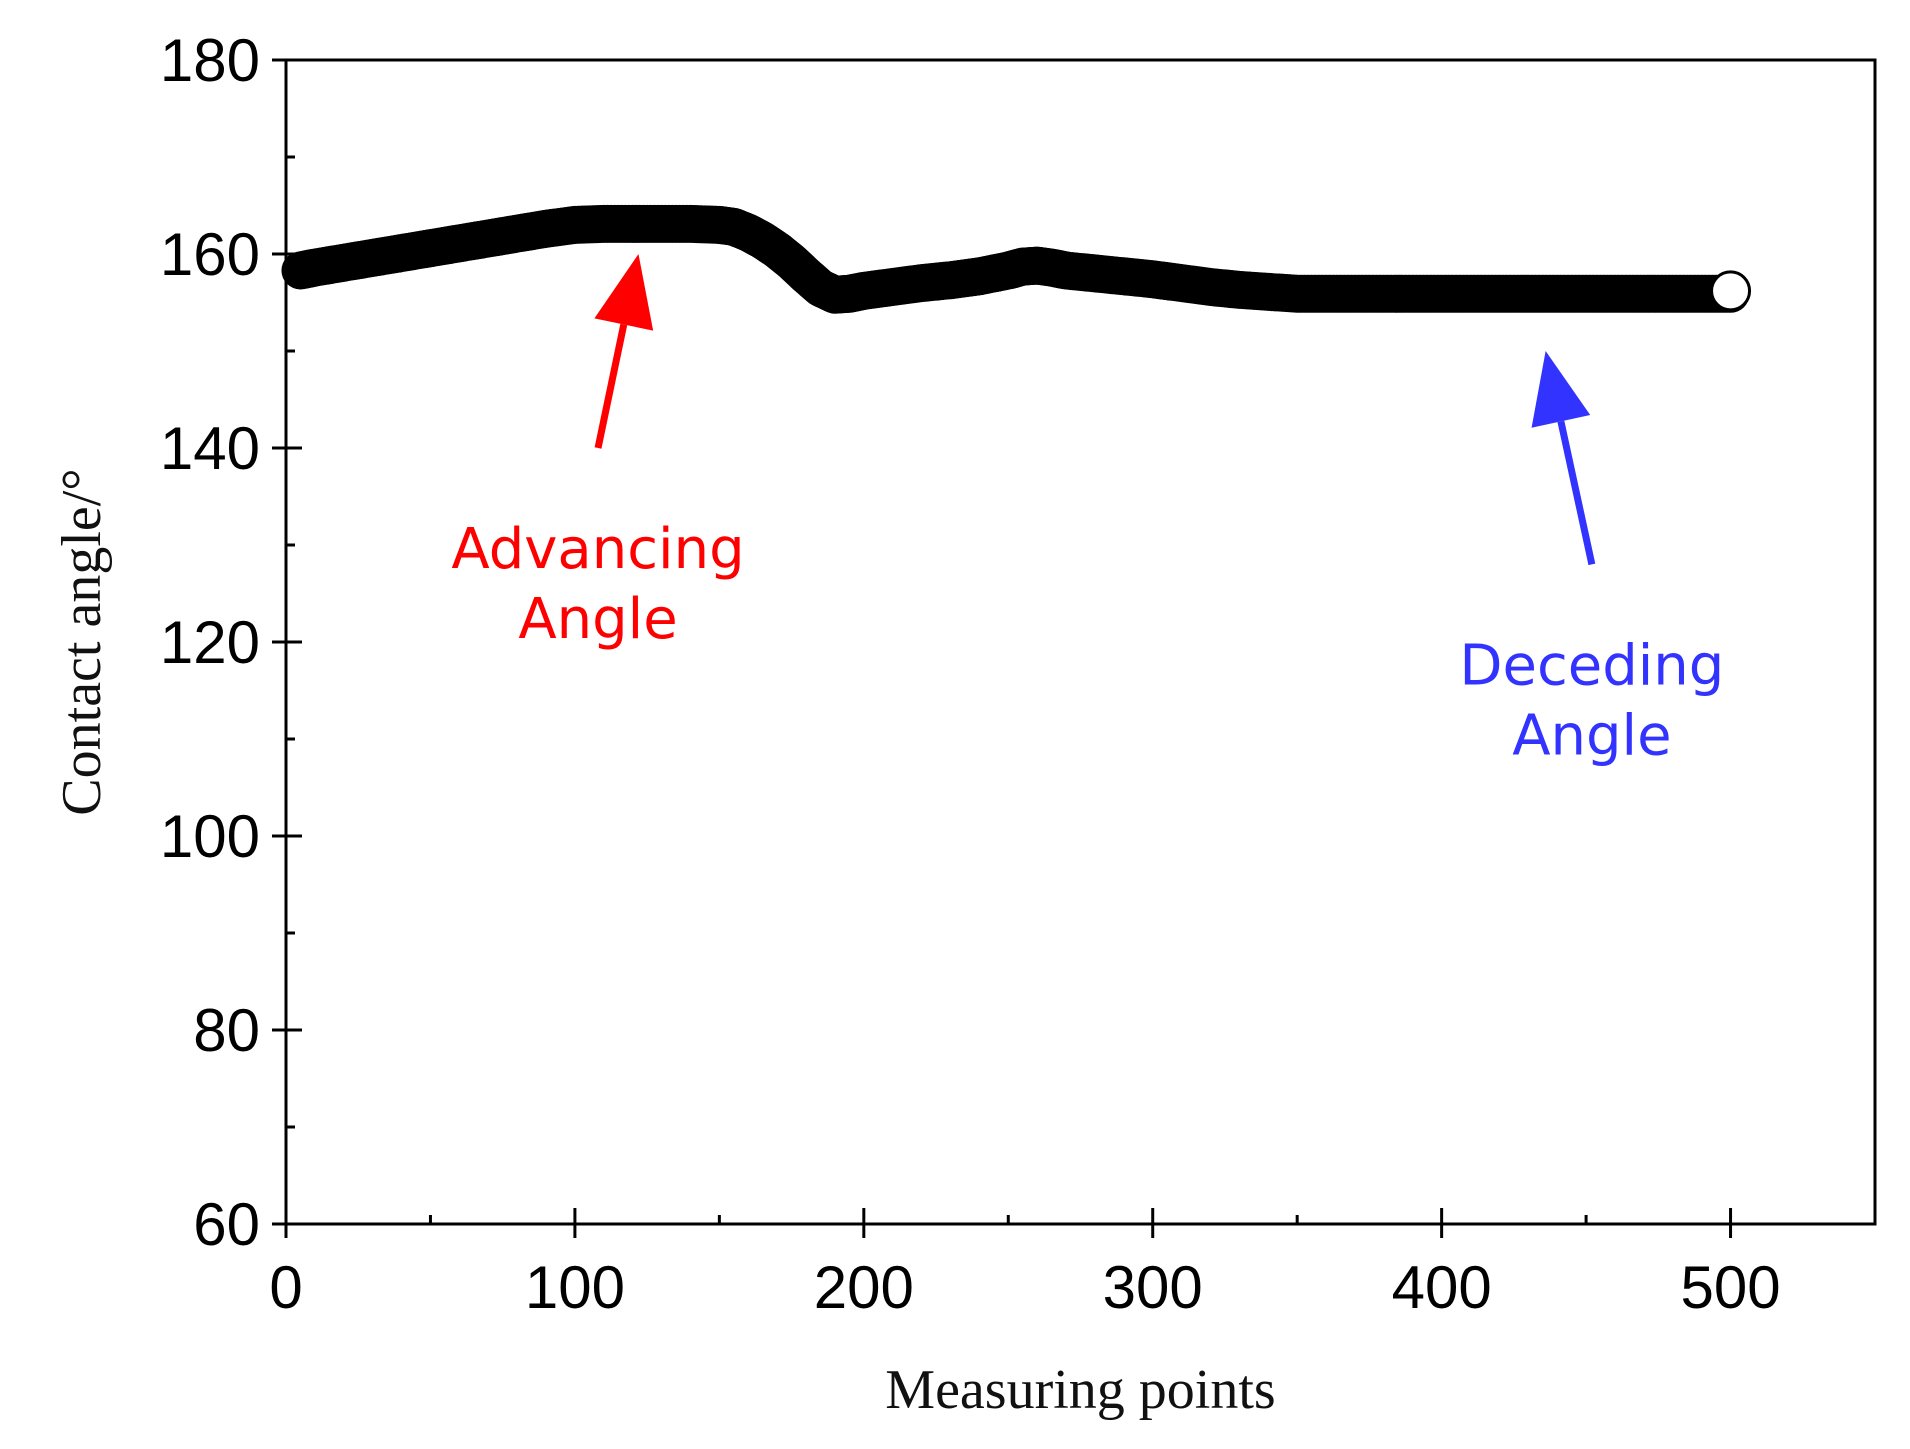 This screenshot has height=1449, width=1910. What do you see at coordinates (624, 292) in the screenshot?
I see `advancing-arrow-head` at bounding box center [624, 292].